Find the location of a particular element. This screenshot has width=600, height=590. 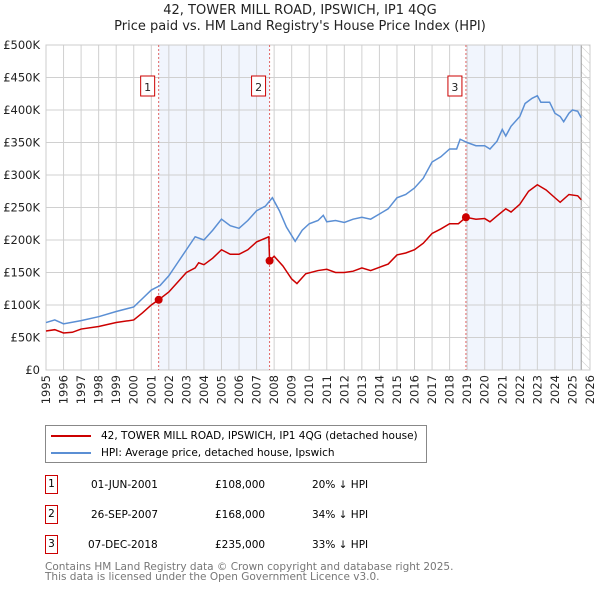

y-tick-label: £250K is located at coordinates (21, 208).